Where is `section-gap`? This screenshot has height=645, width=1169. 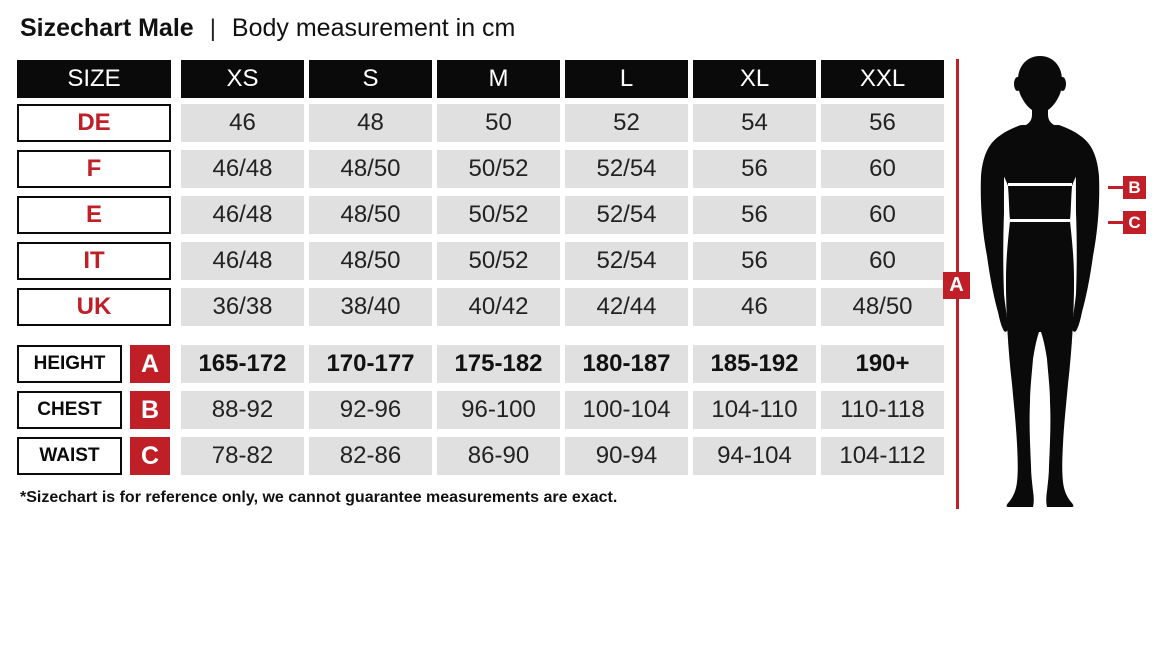 section-gap is located at coordinates (483, 339).